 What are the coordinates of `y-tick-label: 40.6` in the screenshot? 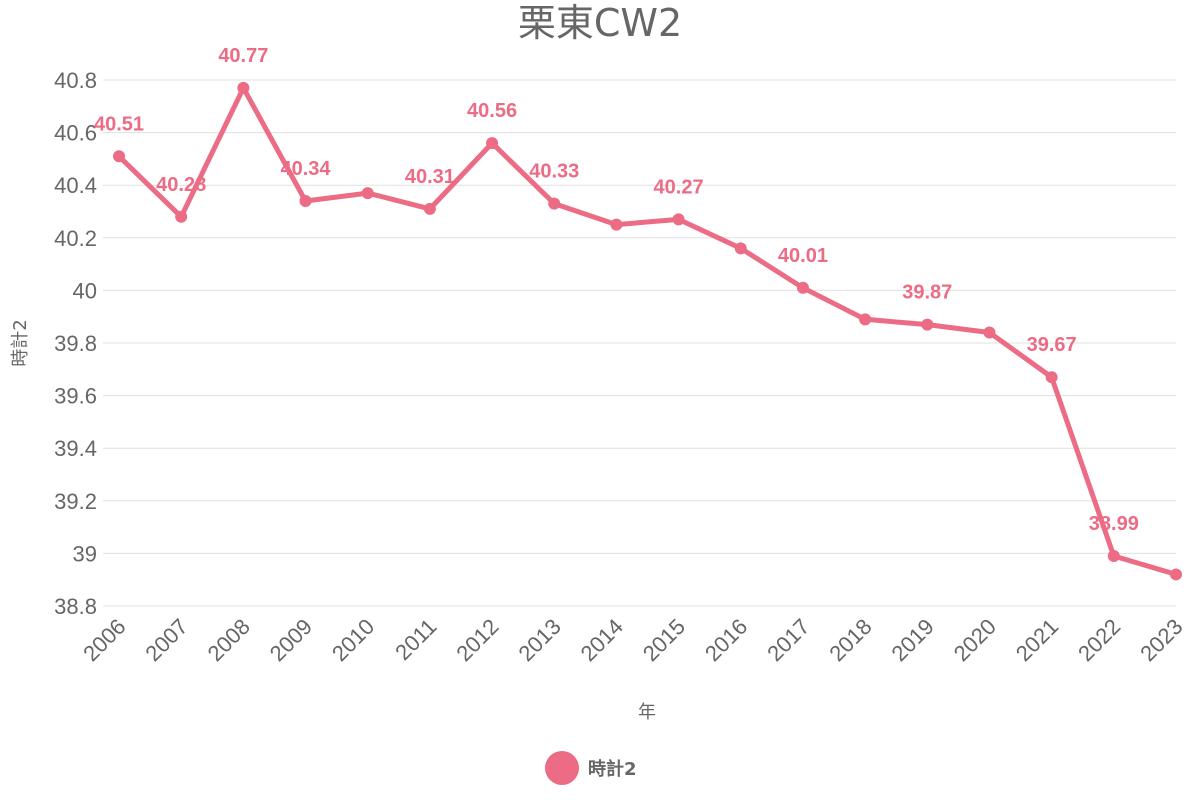 It's located at (75, 133).